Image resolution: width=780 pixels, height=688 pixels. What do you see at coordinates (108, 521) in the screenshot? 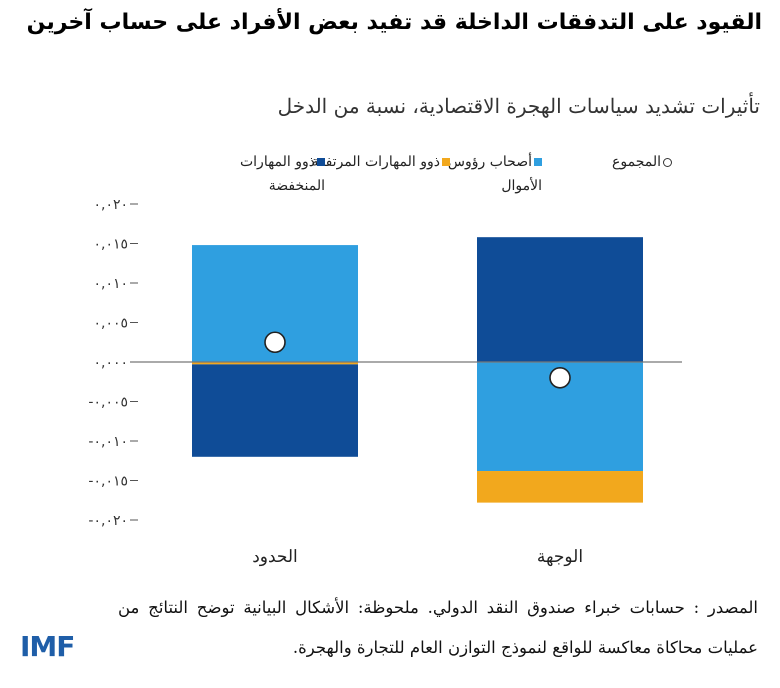
I see `y-tick-label: -٠,٠٢٠` at bounding box center [108, 521].